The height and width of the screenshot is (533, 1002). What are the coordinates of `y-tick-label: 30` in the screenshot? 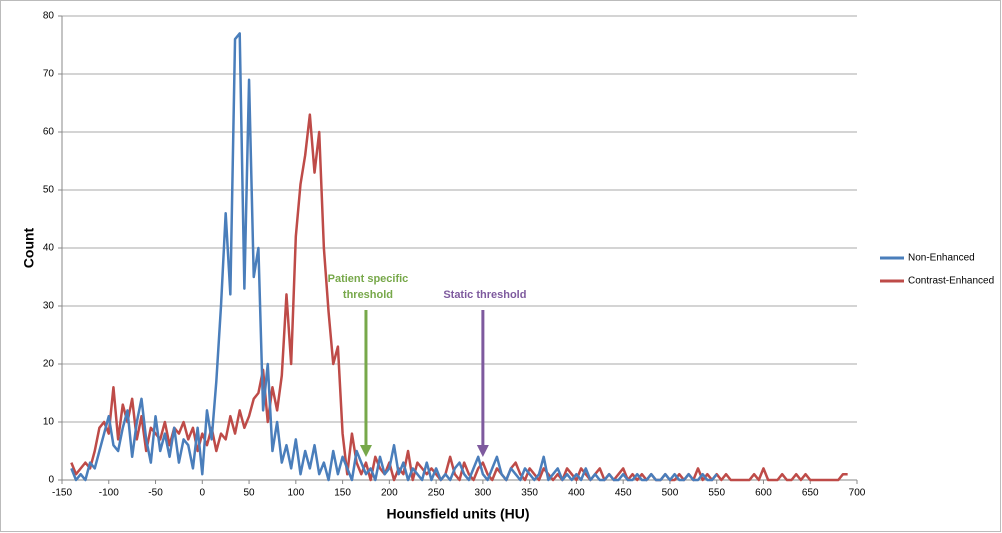 It's located at (49, 306).